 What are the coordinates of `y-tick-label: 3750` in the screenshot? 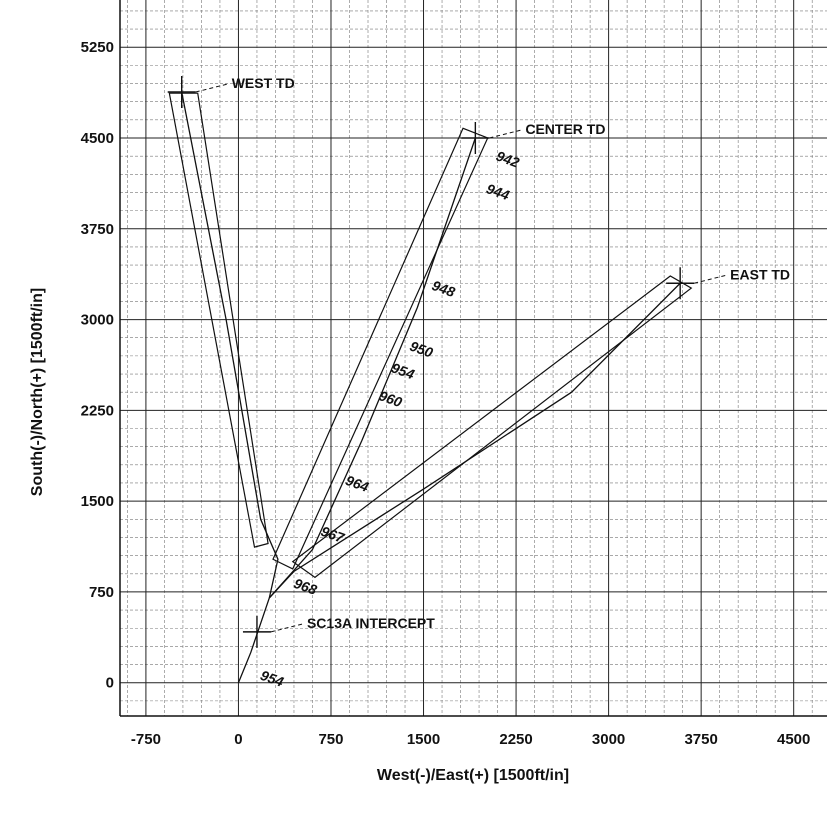 It's located at (97, 229).